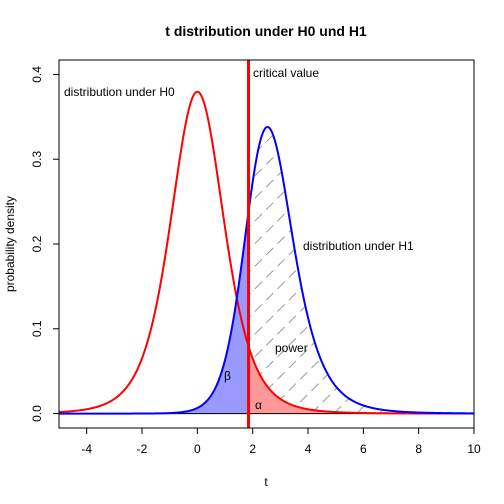 This screenshot has height=504, width=504. I want to click on power-label: power, so click(291, 348).